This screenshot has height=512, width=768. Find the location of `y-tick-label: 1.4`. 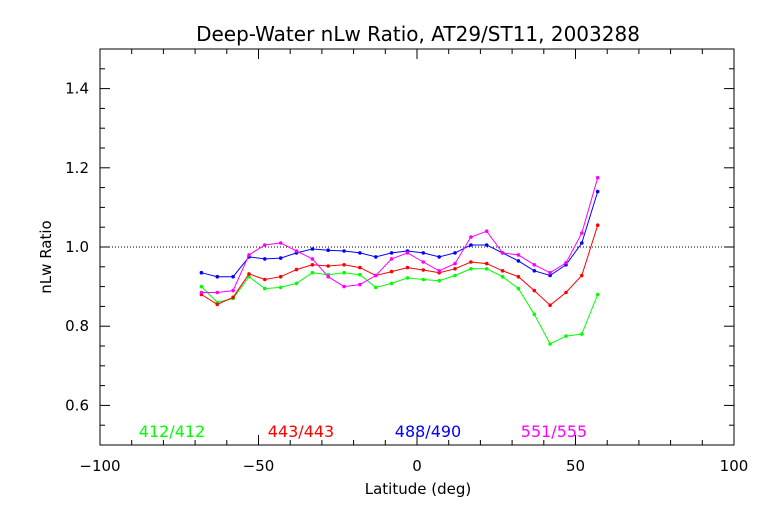

y-tick-label: 1.4 is located at coordinates (77, 89).